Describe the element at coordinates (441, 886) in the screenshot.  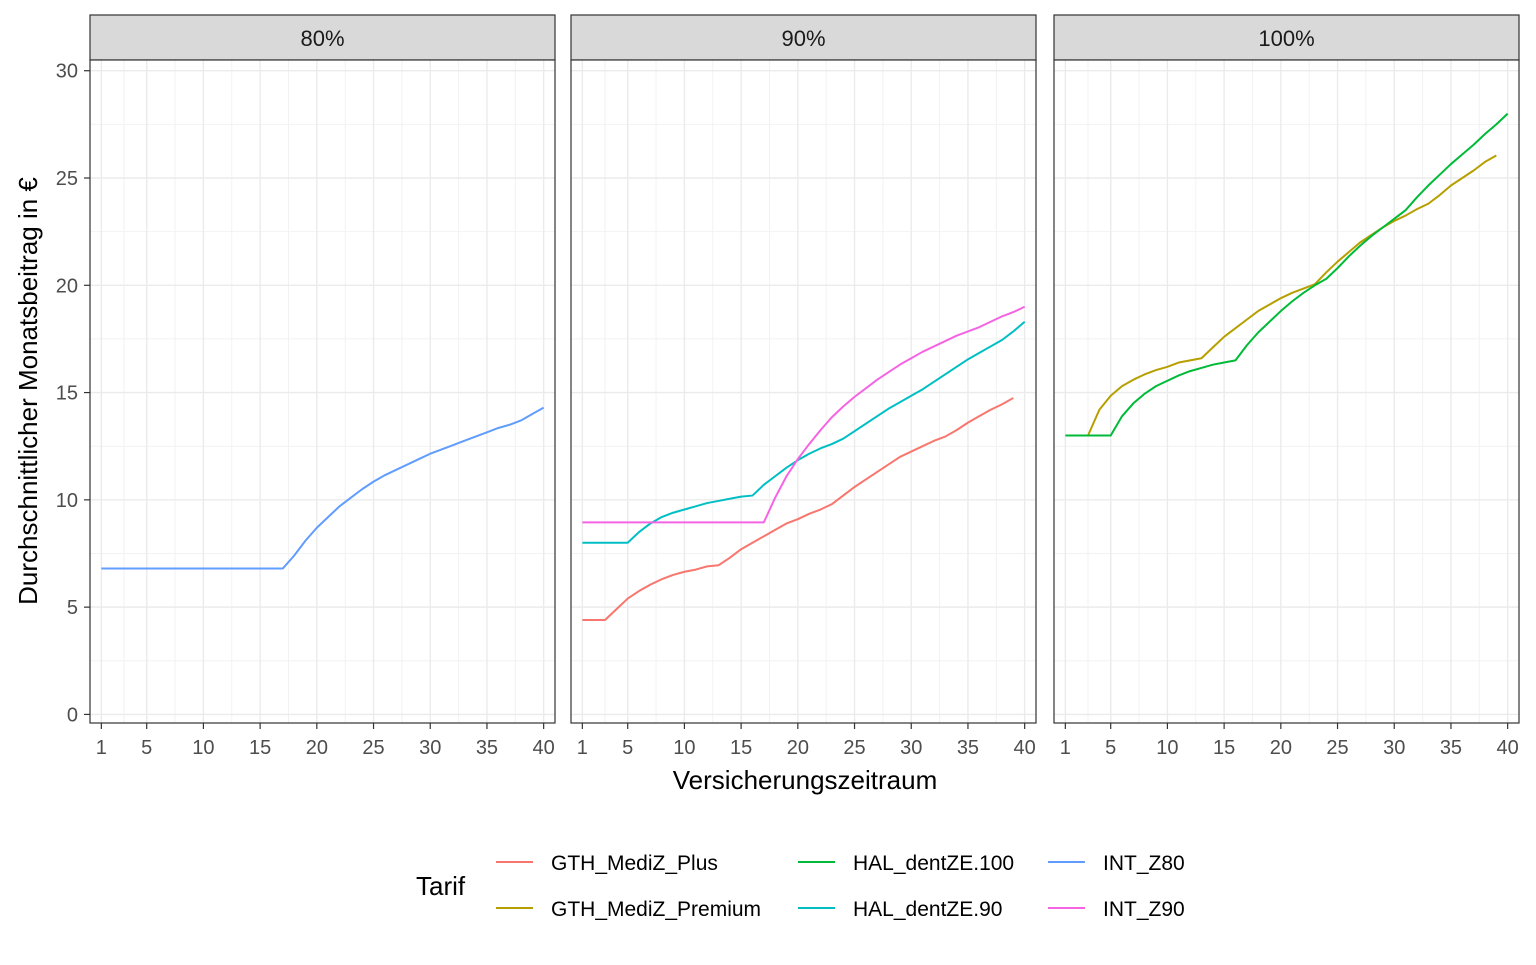
I see `legend-title: Tarif` at that location.